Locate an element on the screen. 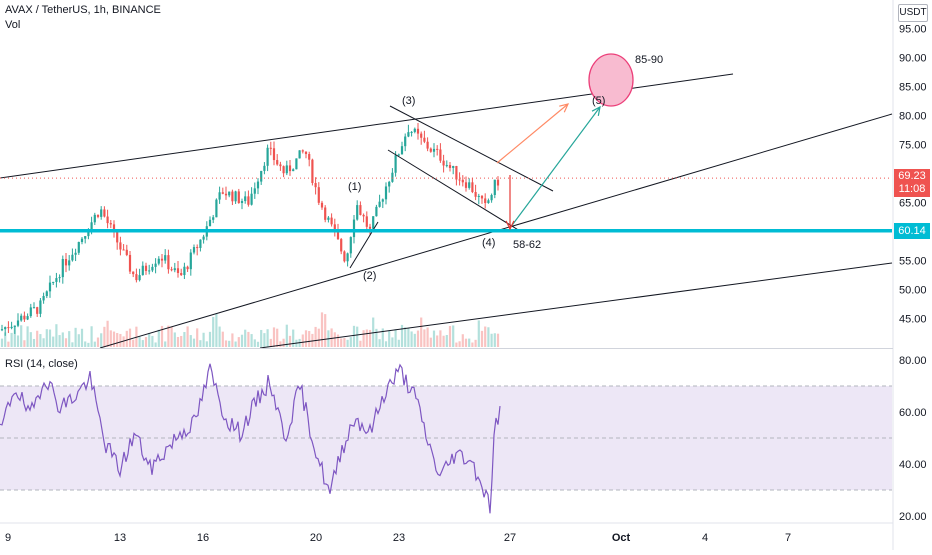 The width and height of the screenshot is (932, 555). rsi-tick-label: 60.00 is located at coordinates (913, 413).